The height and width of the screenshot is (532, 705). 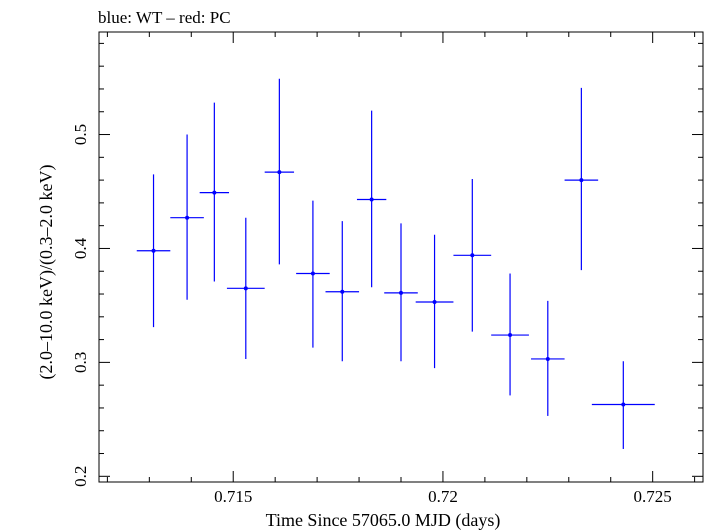 I want to click on y-tick-label: 0.3, so click(x=80, y=362).